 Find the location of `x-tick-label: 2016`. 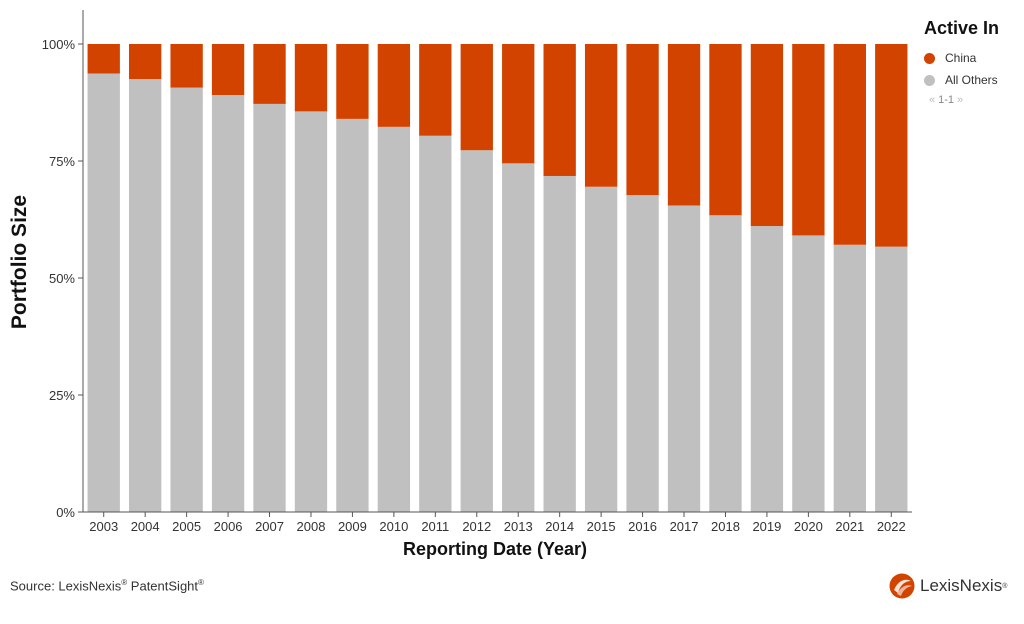

x-tick-label: 2016 is located at coordinates (642, 526).